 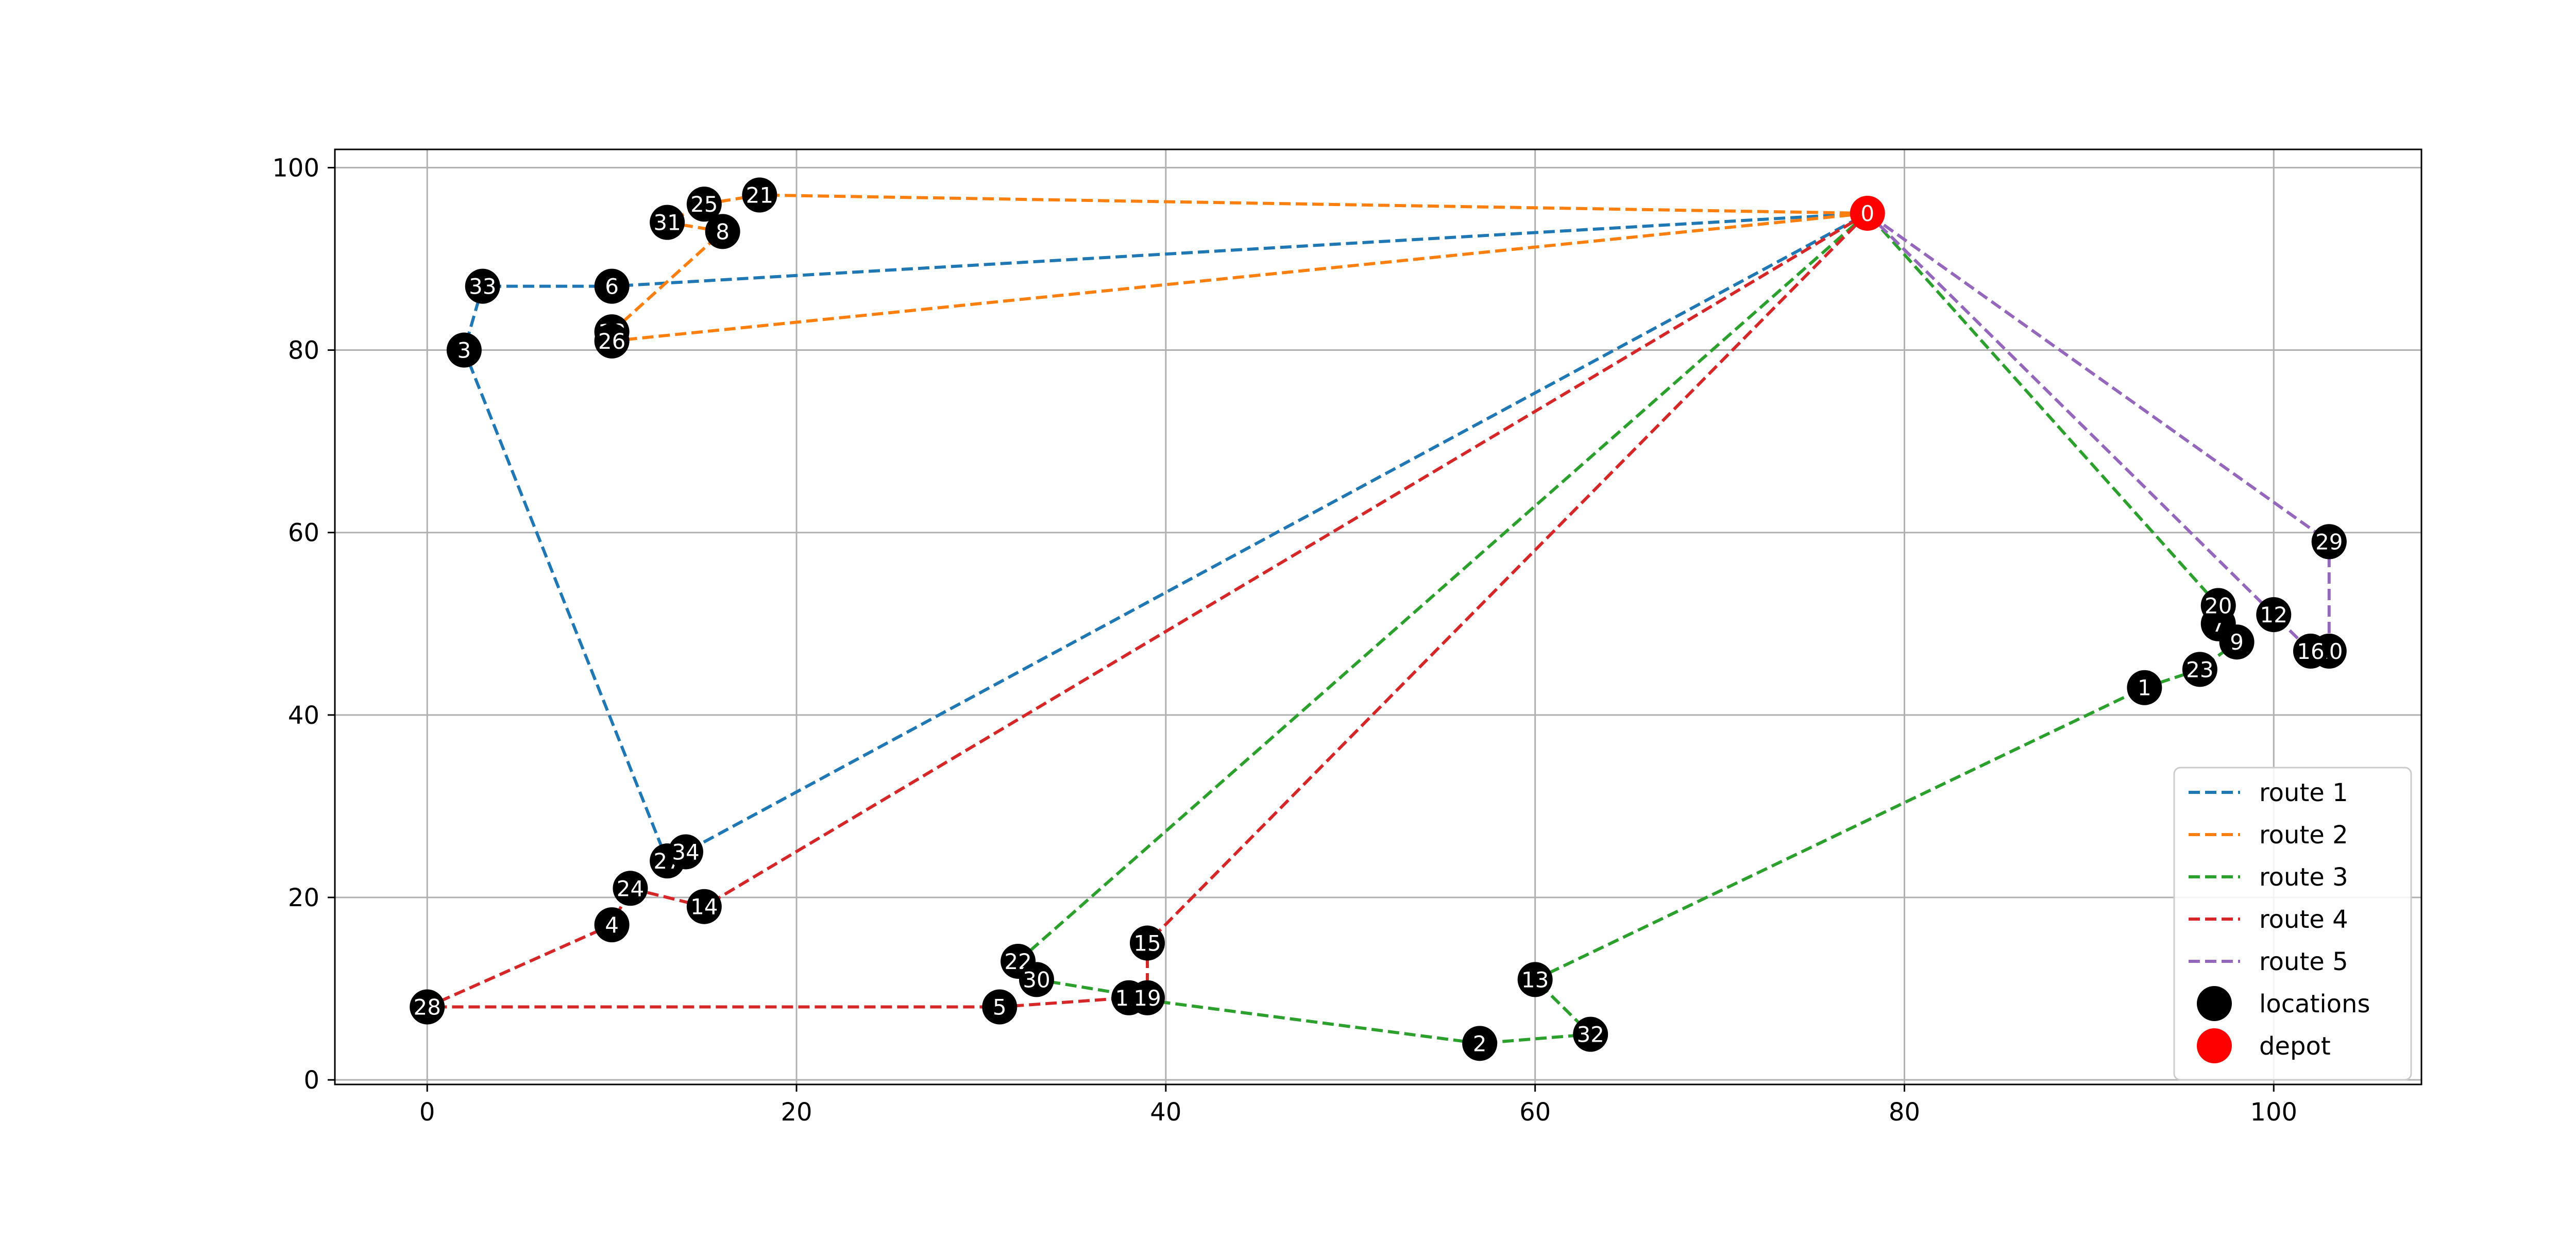 I want to click on legend-label: depot, so click(x=2295, y=1046).